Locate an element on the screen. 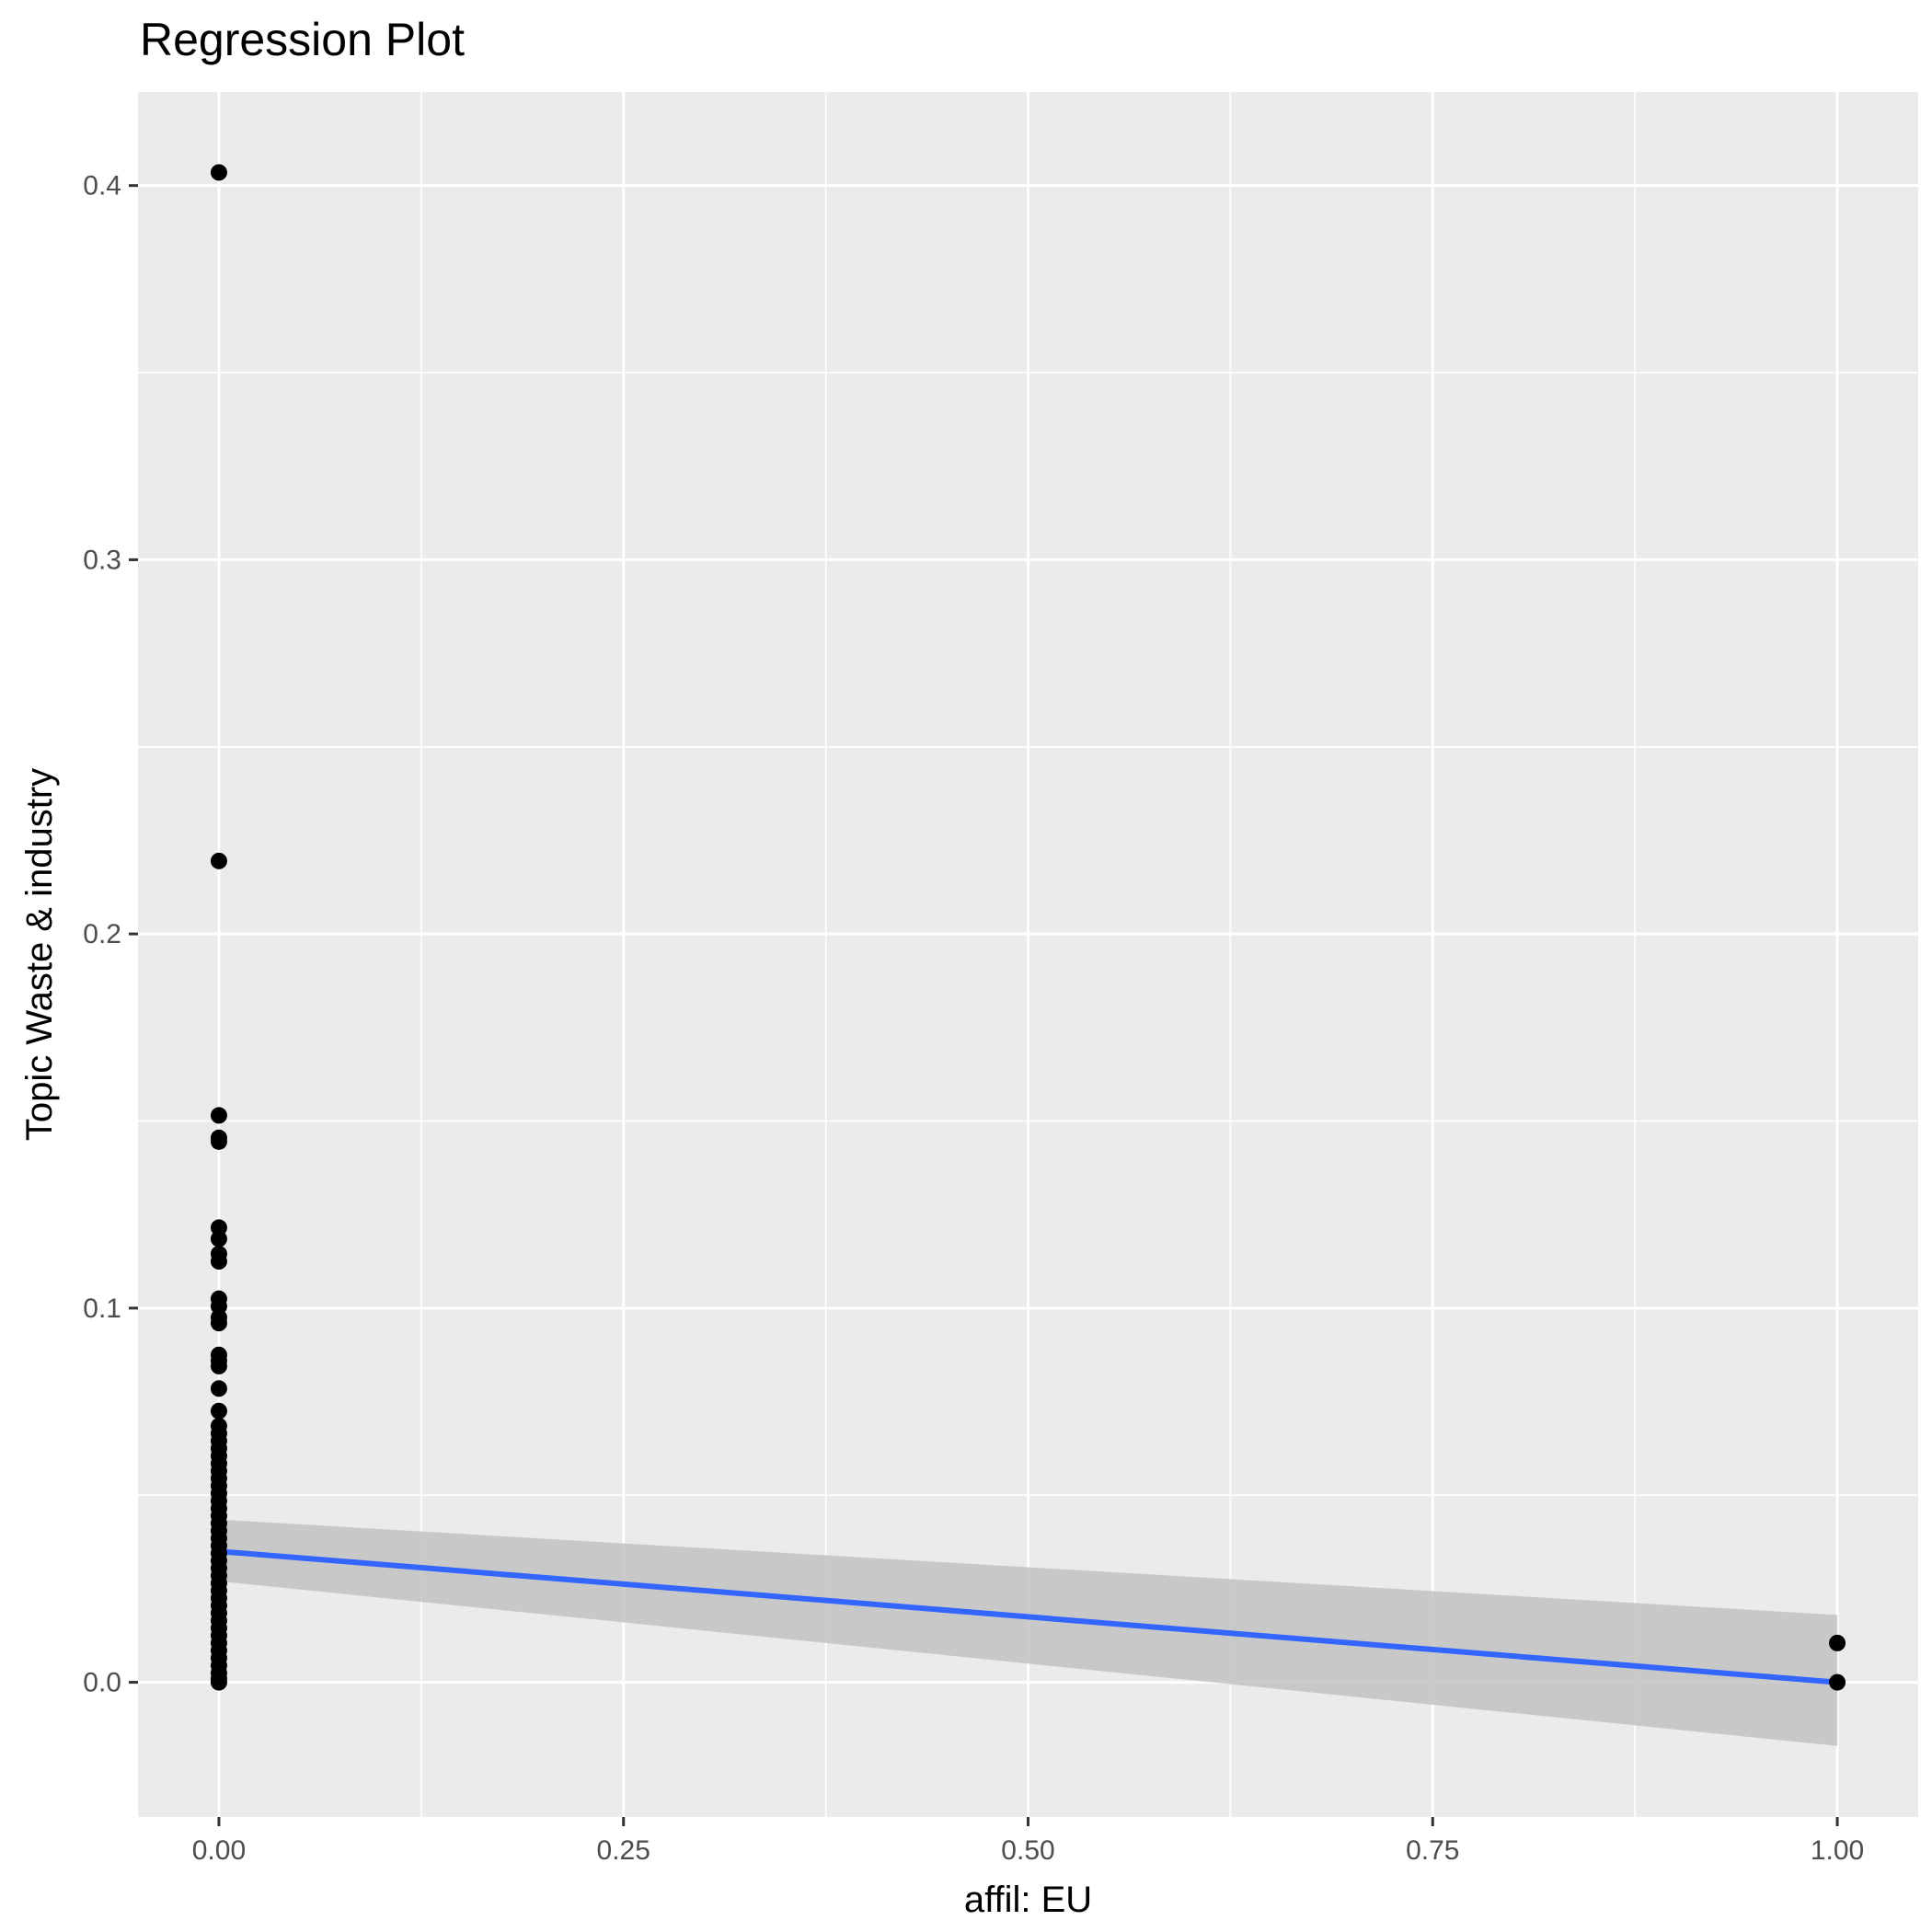 This screenshot has height=1932, width=1932. y-tick-label: 0.3 is located at coordinates (102, 560).